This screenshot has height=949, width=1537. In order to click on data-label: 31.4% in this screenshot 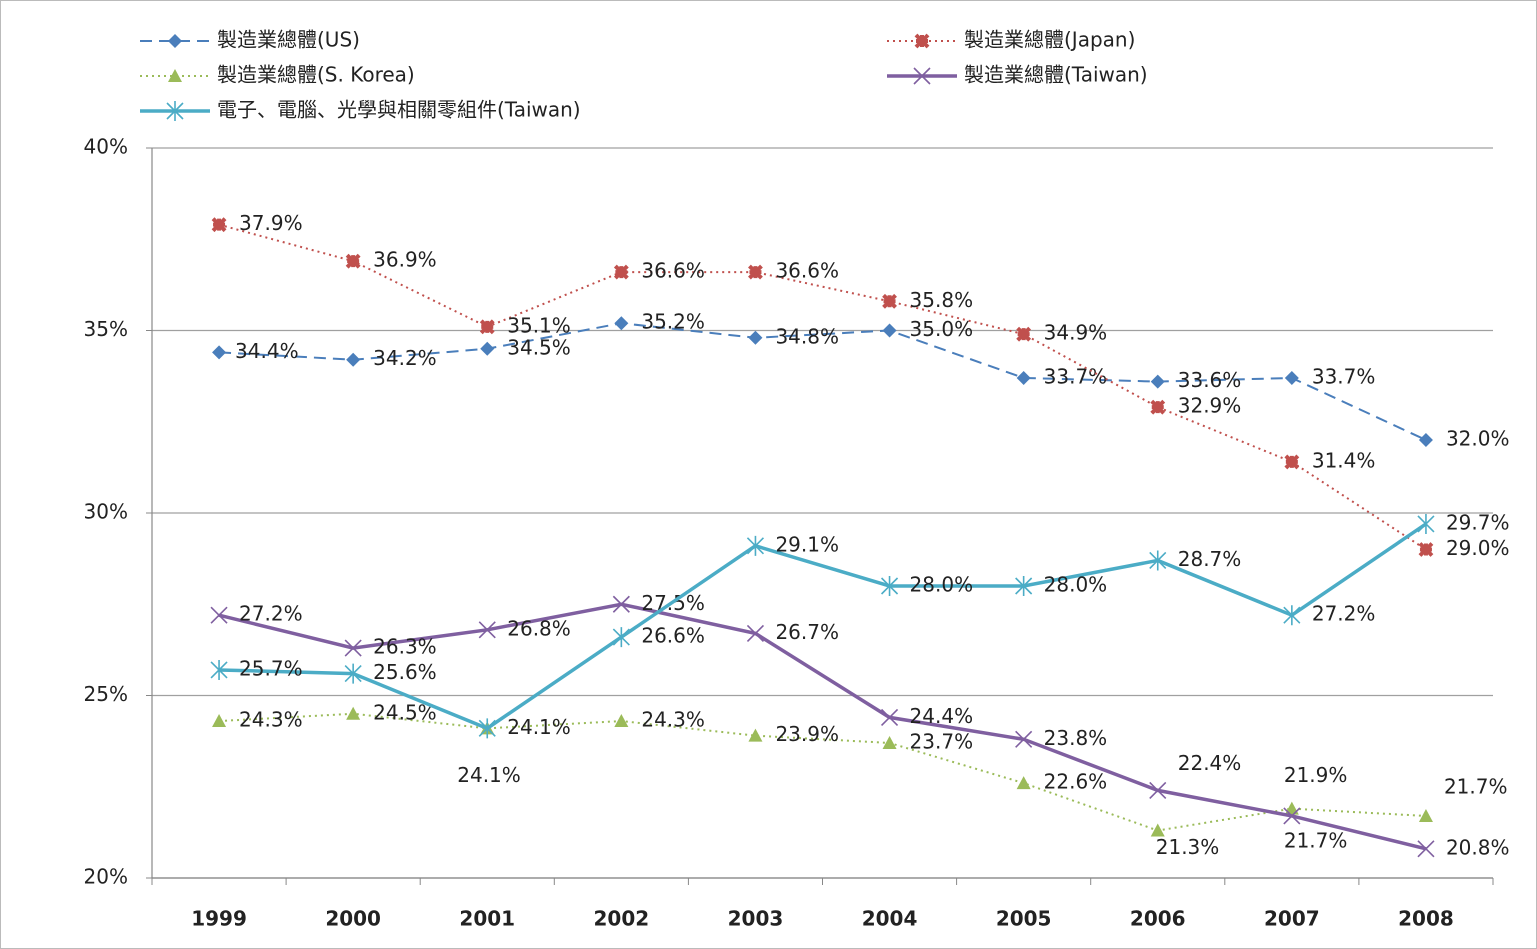, I will do `click(1344, 460)`.